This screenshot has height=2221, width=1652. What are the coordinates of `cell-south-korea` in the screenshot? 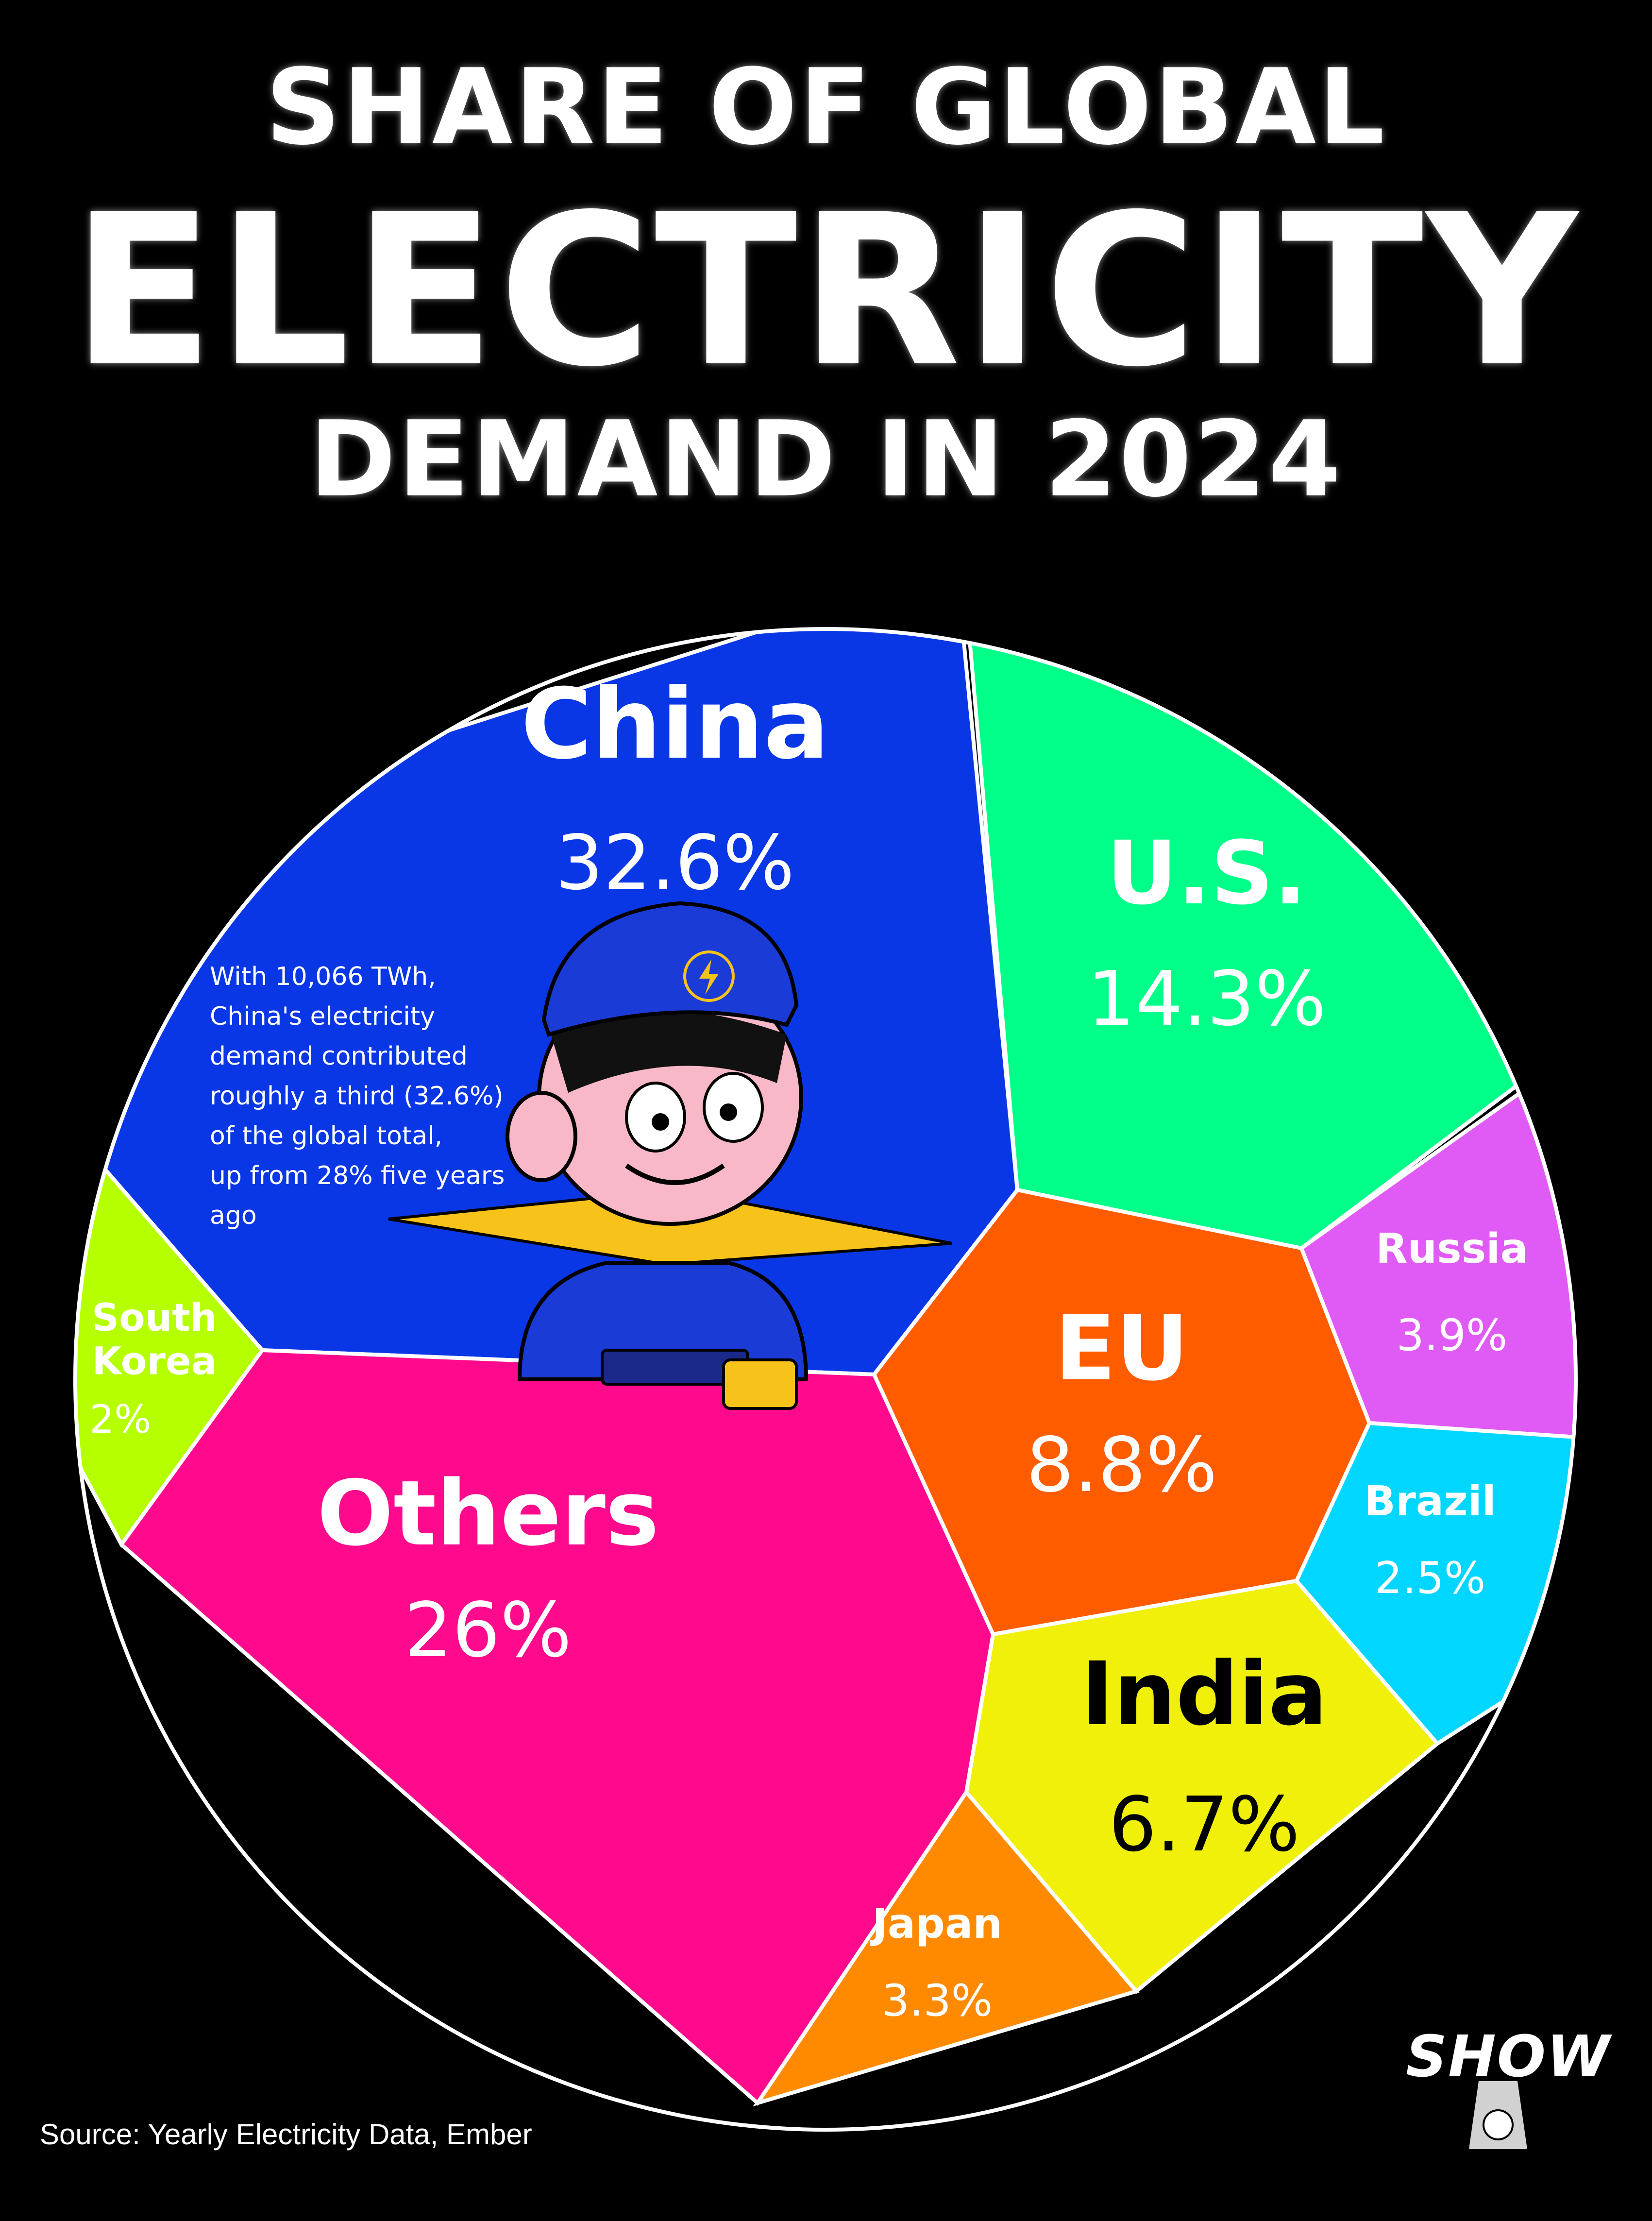 It's located at (170, 1335).